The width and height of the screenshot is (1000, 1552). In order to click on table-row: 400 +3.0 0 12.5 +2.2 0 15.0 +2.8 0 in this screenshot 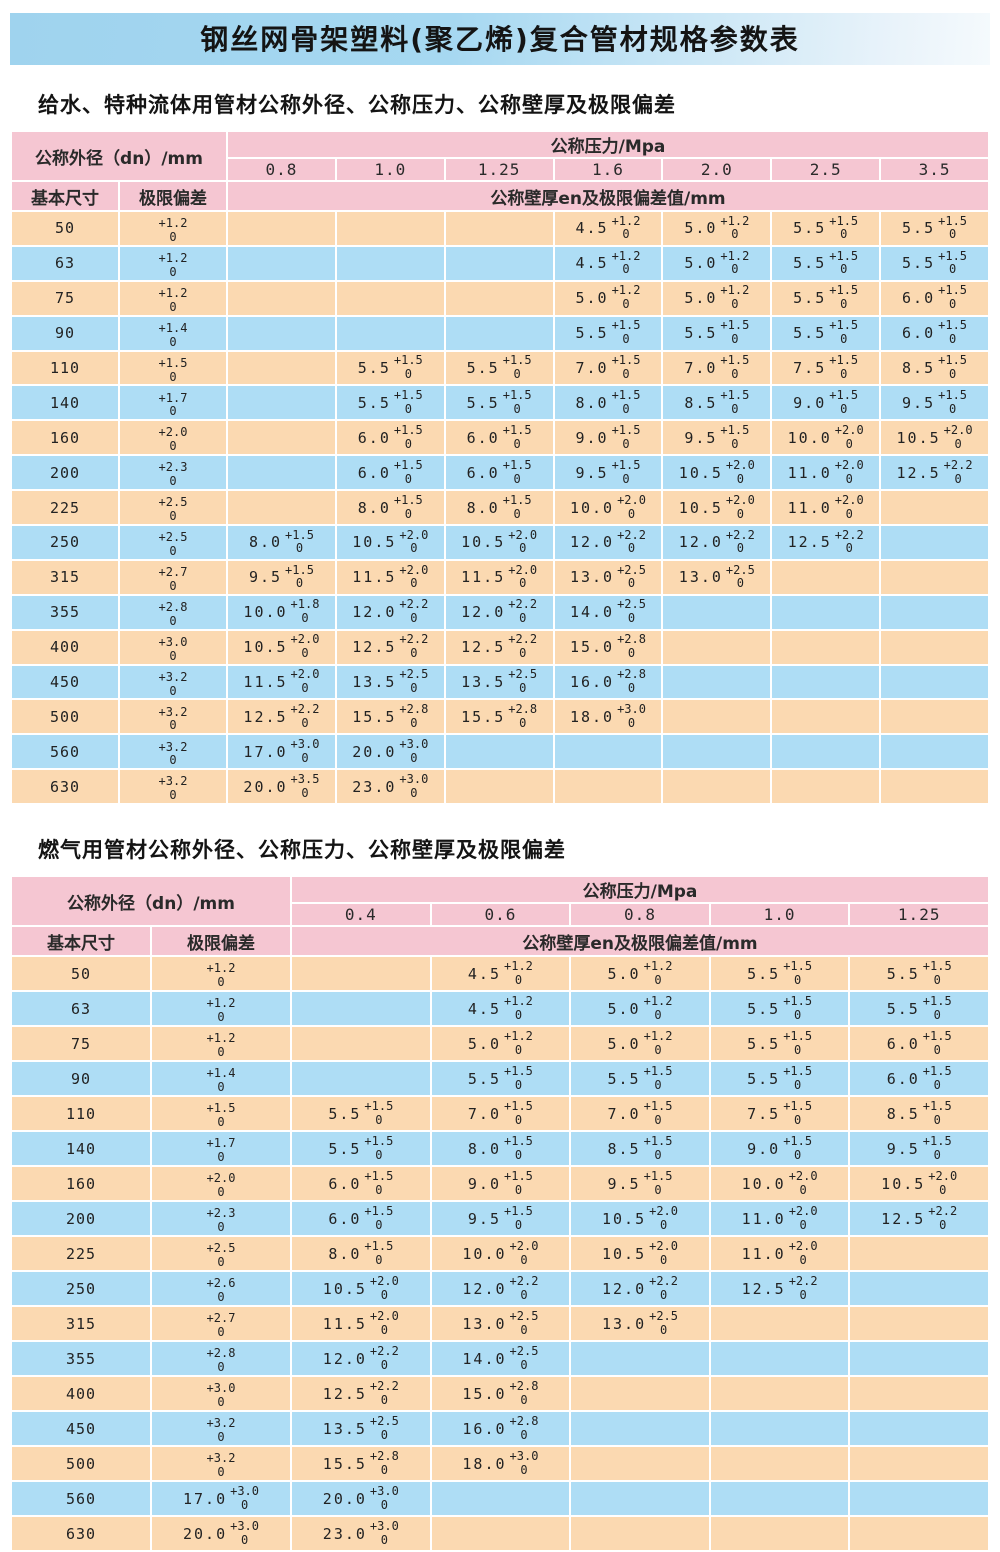, I will do `click(500, 1394)`.